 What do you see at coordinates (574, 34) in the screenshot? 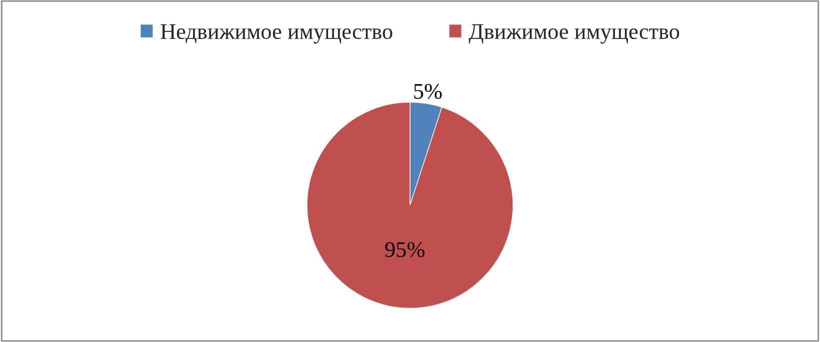
I see `legend-label: Движимое имущество` at bounding box center [574, 34].